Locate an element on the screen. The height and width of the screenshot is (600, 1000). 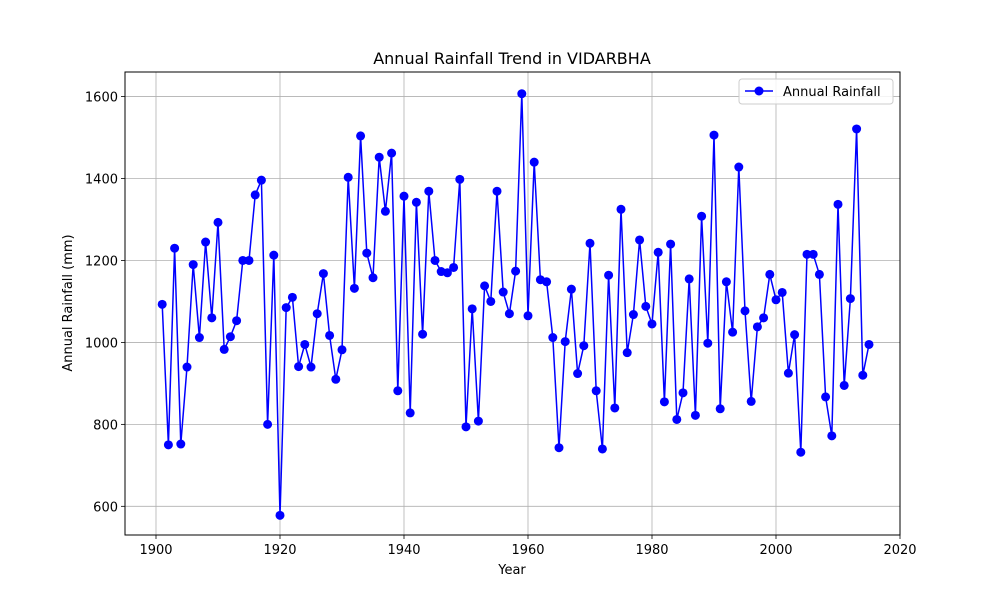
y-axis-title: Annual Rainfall (mm) is located at coordinates (68, 302).